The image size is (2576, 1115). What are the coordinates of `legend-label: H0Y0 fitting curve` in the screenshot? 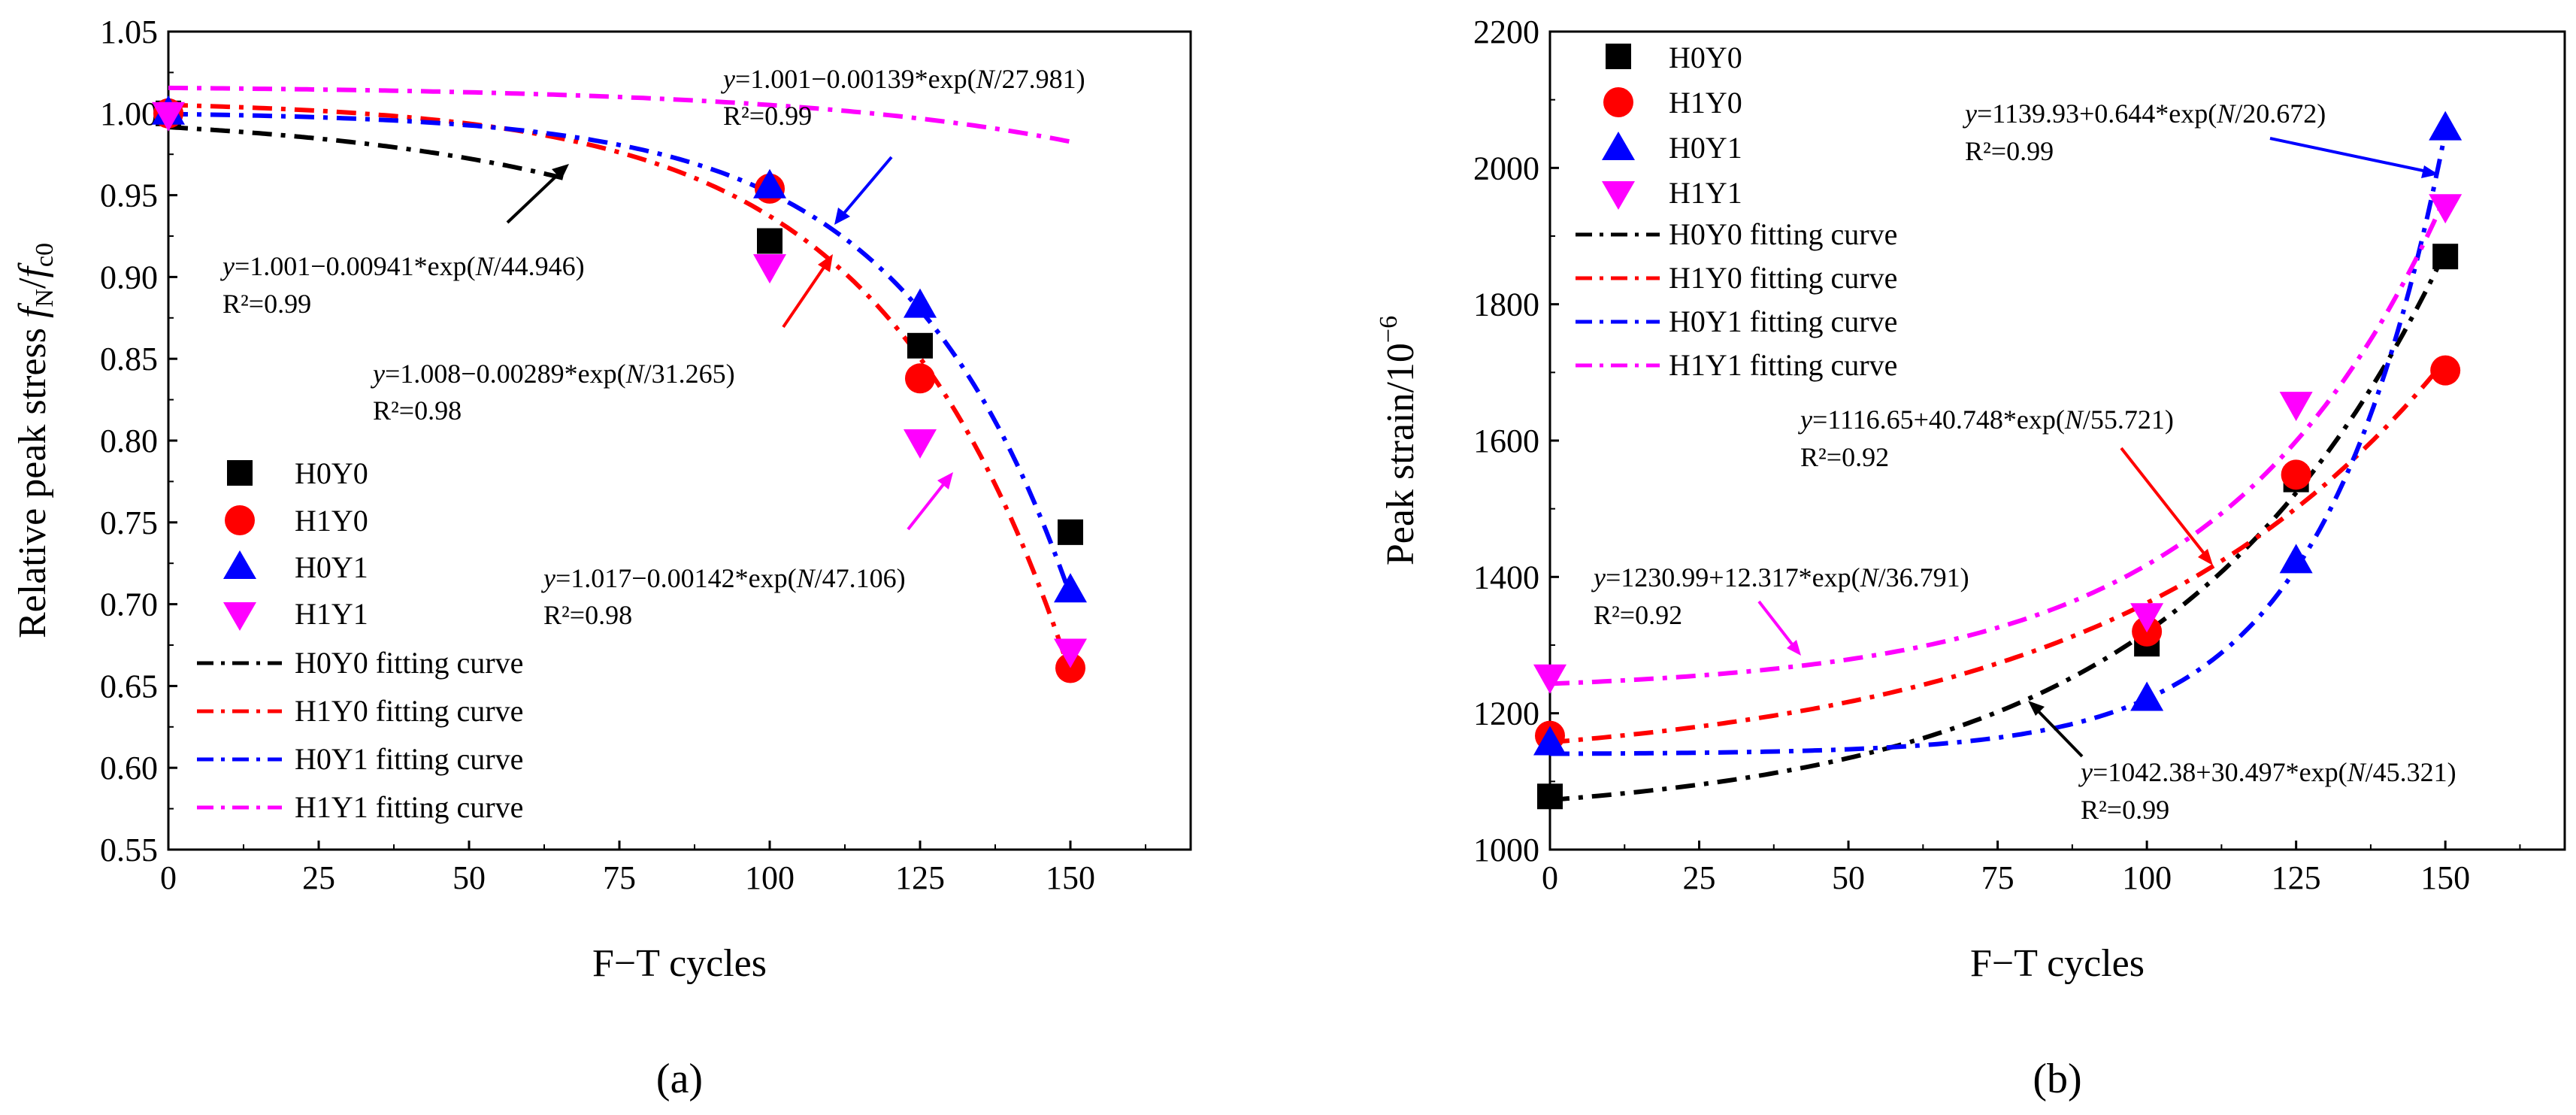 It's located at (409, 663).